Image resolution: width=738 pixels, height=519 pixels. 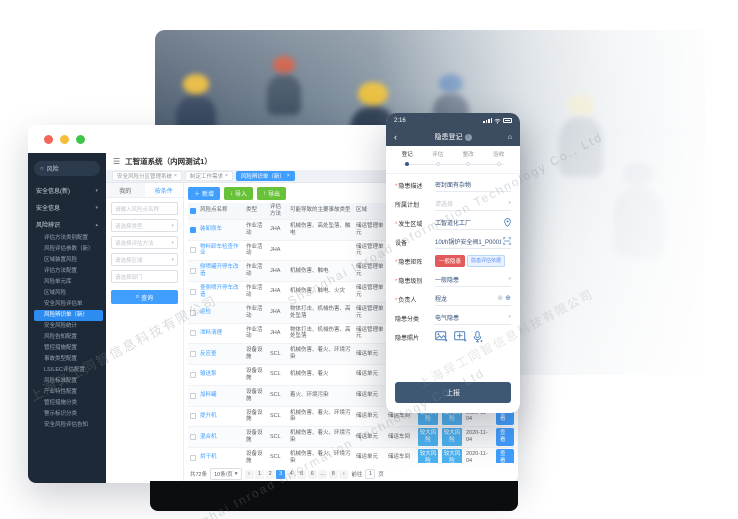 What do you see at coordinates (260, 474) in the screenshot?
I see `page-button: 1` at bounding box center [260, 474].